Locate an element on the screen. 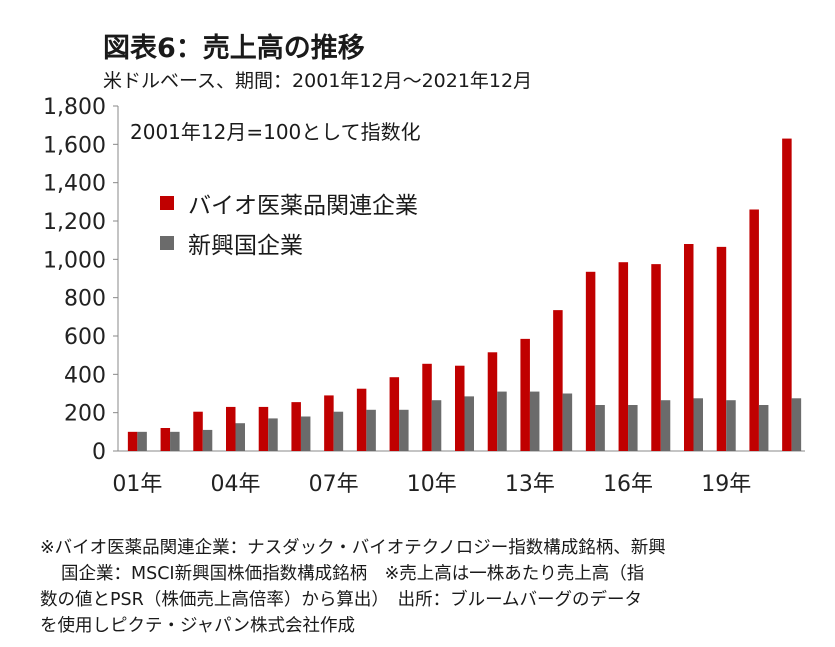 Image resolution: width=835 pixels, height=647 pixels. x-tick-label: 16年 is located at coordinates (628, 484).